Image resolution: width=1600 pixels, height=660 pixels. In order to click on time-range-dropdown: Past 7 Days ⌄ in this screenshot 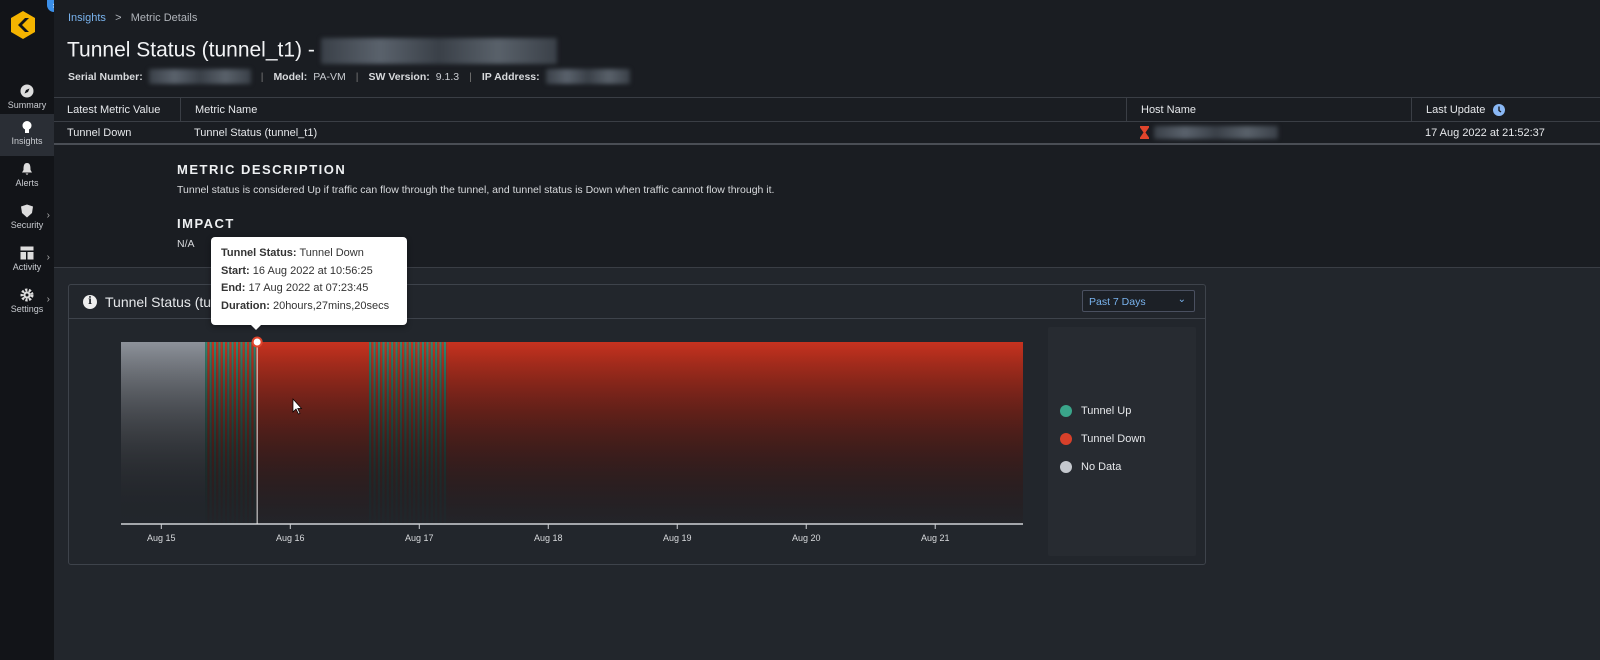, I will do `click(1138, 301)`.